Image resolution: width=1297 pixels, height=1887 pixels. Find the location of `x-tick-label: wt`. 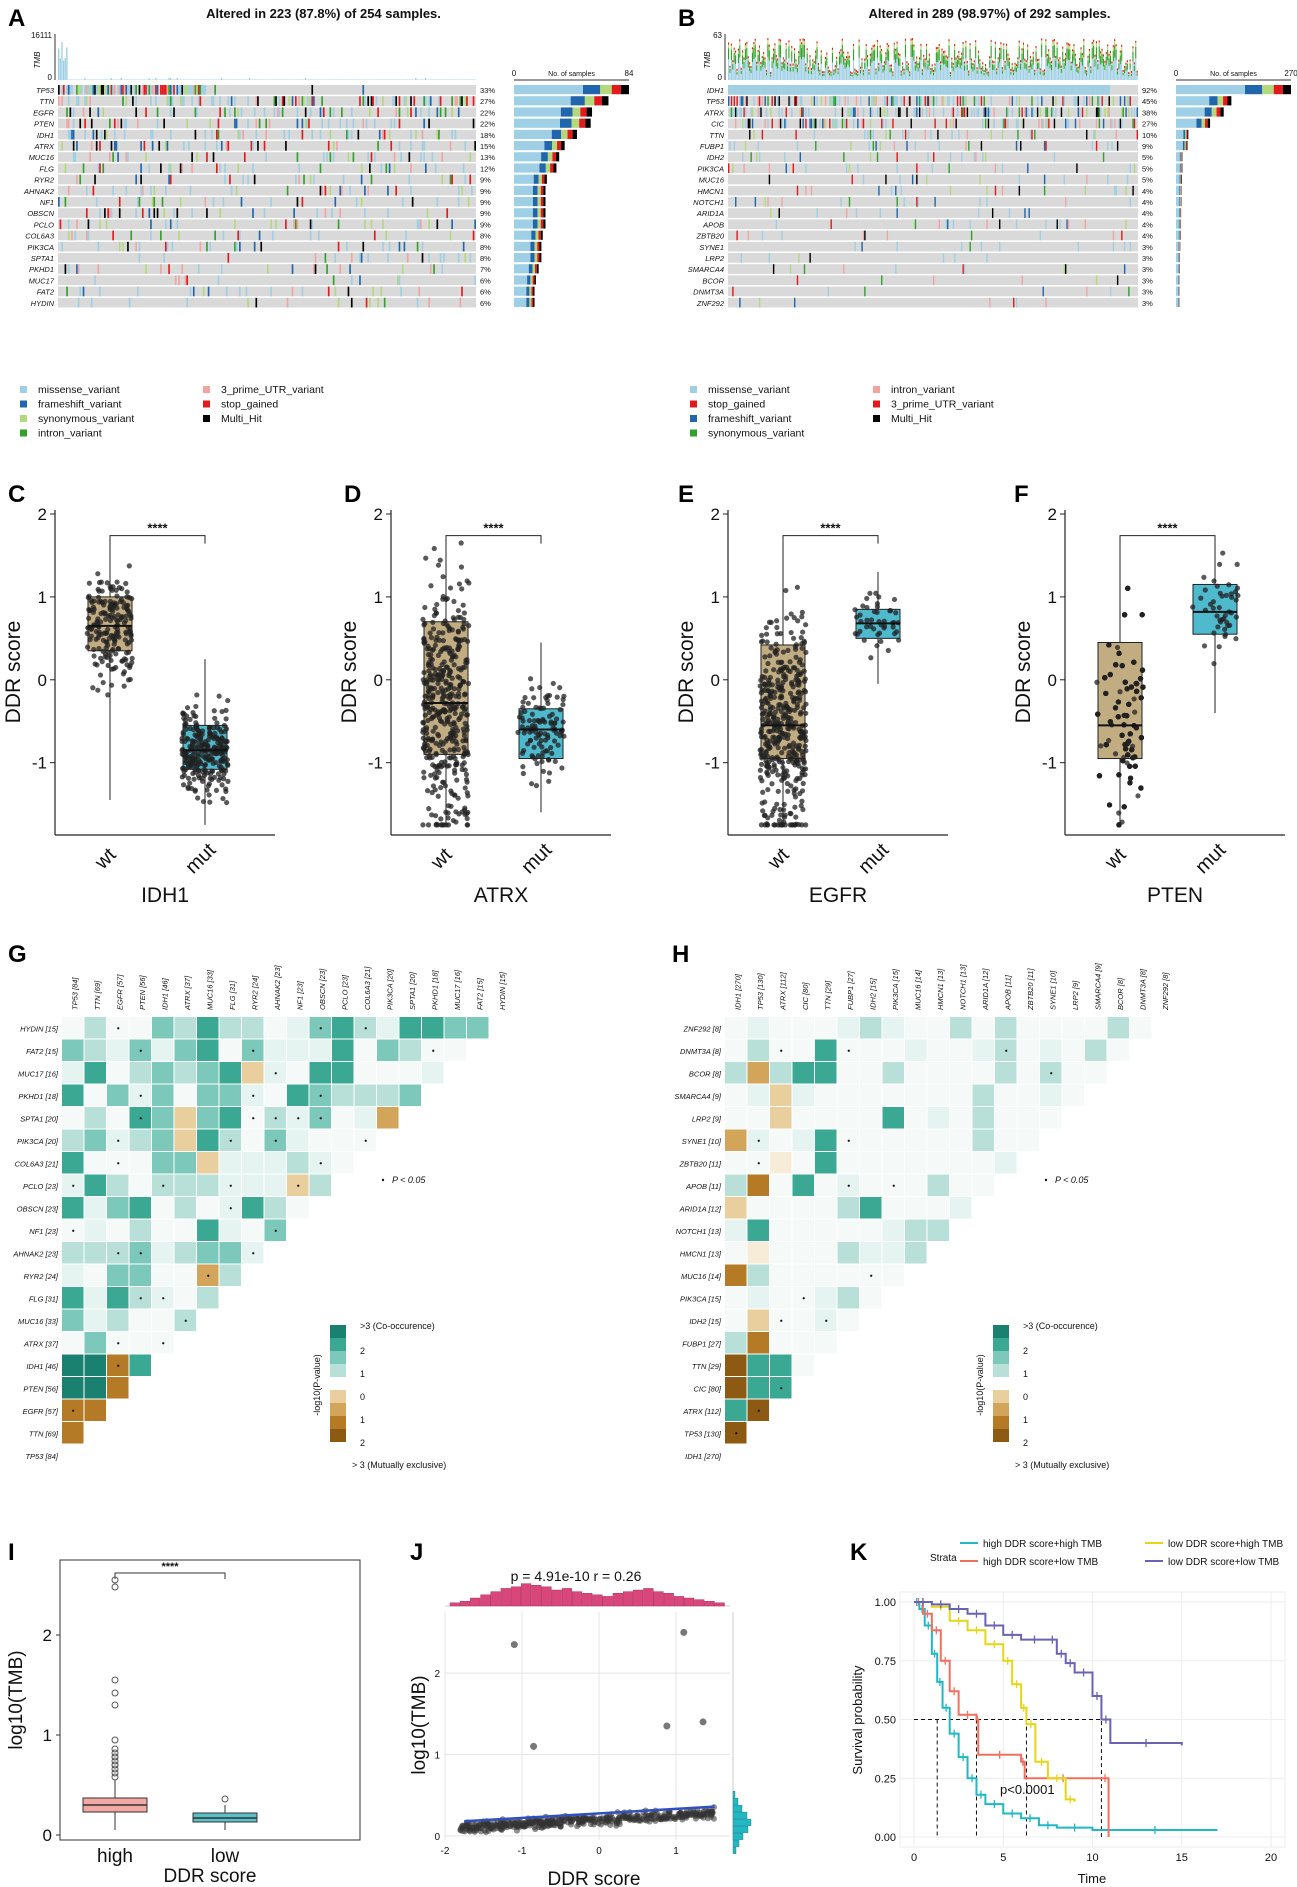

x-tick-label: wt is located at coordinates (441, 859).